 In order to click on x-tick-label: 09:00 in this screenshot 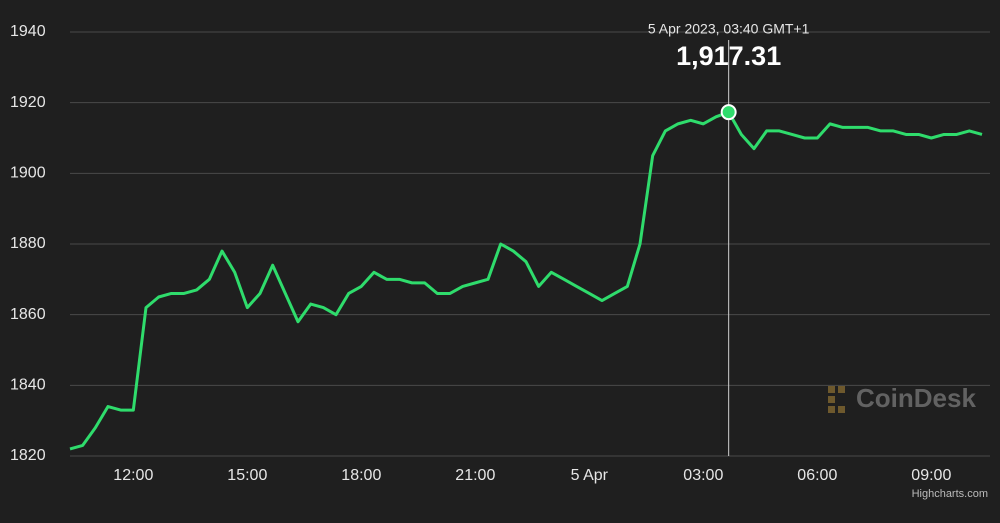, I will do `click(931, 475)`.